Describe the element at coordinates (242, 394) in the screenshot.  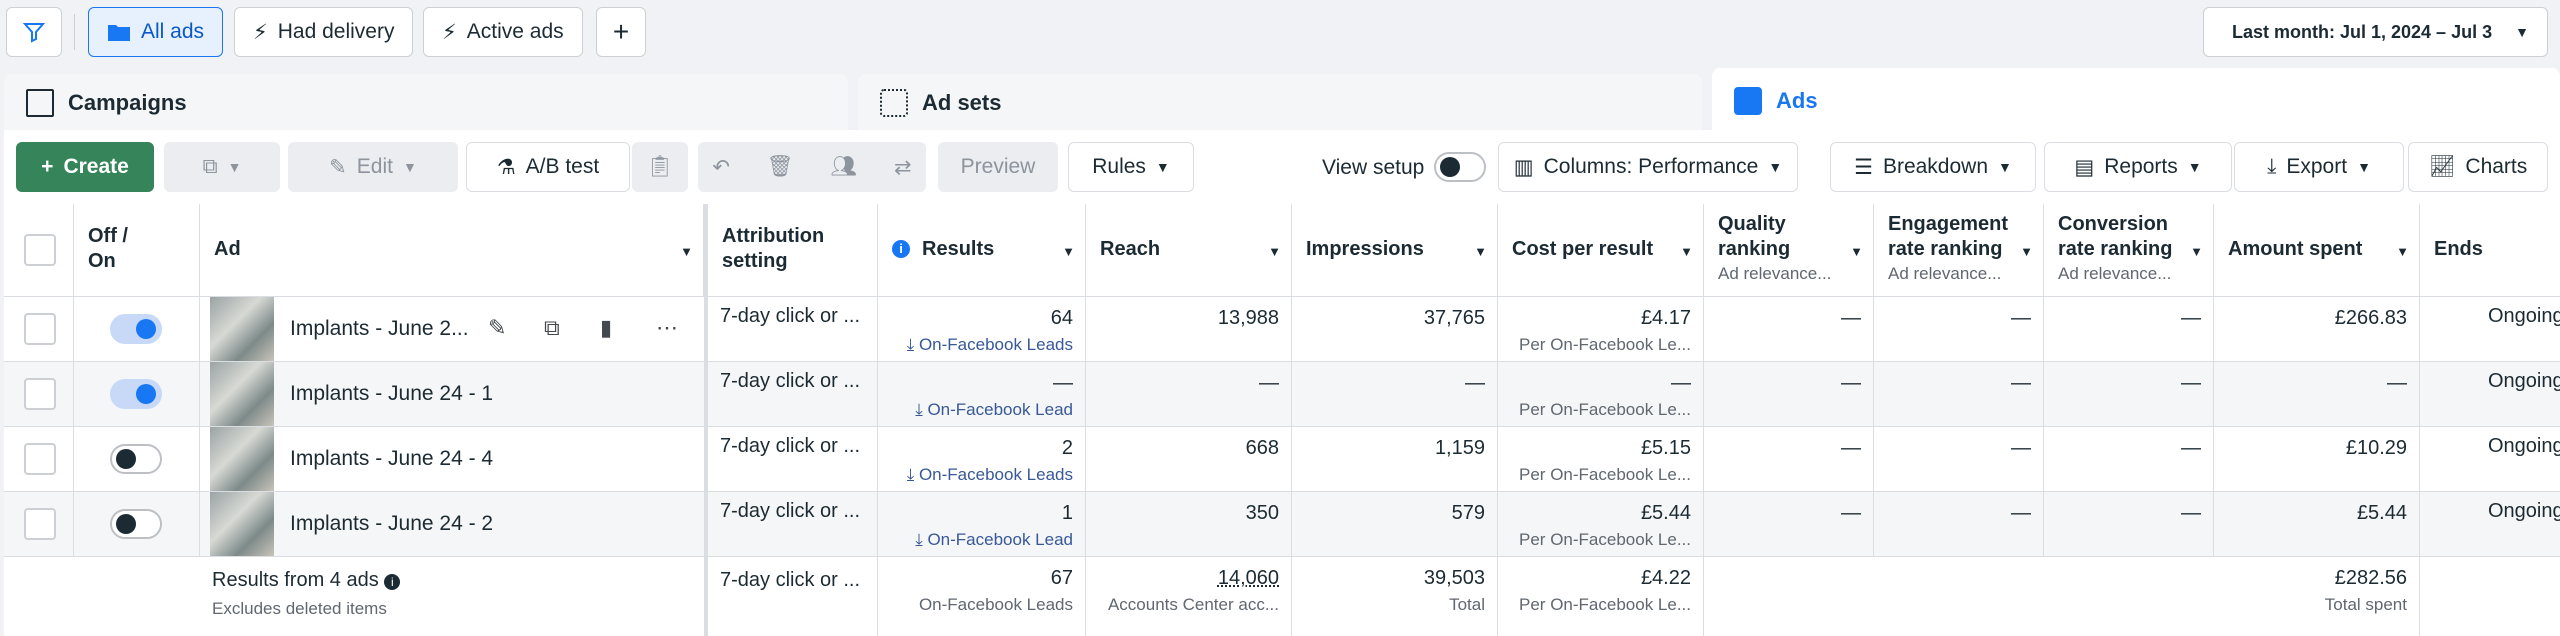
I see `ad-thumbnail` at that location.